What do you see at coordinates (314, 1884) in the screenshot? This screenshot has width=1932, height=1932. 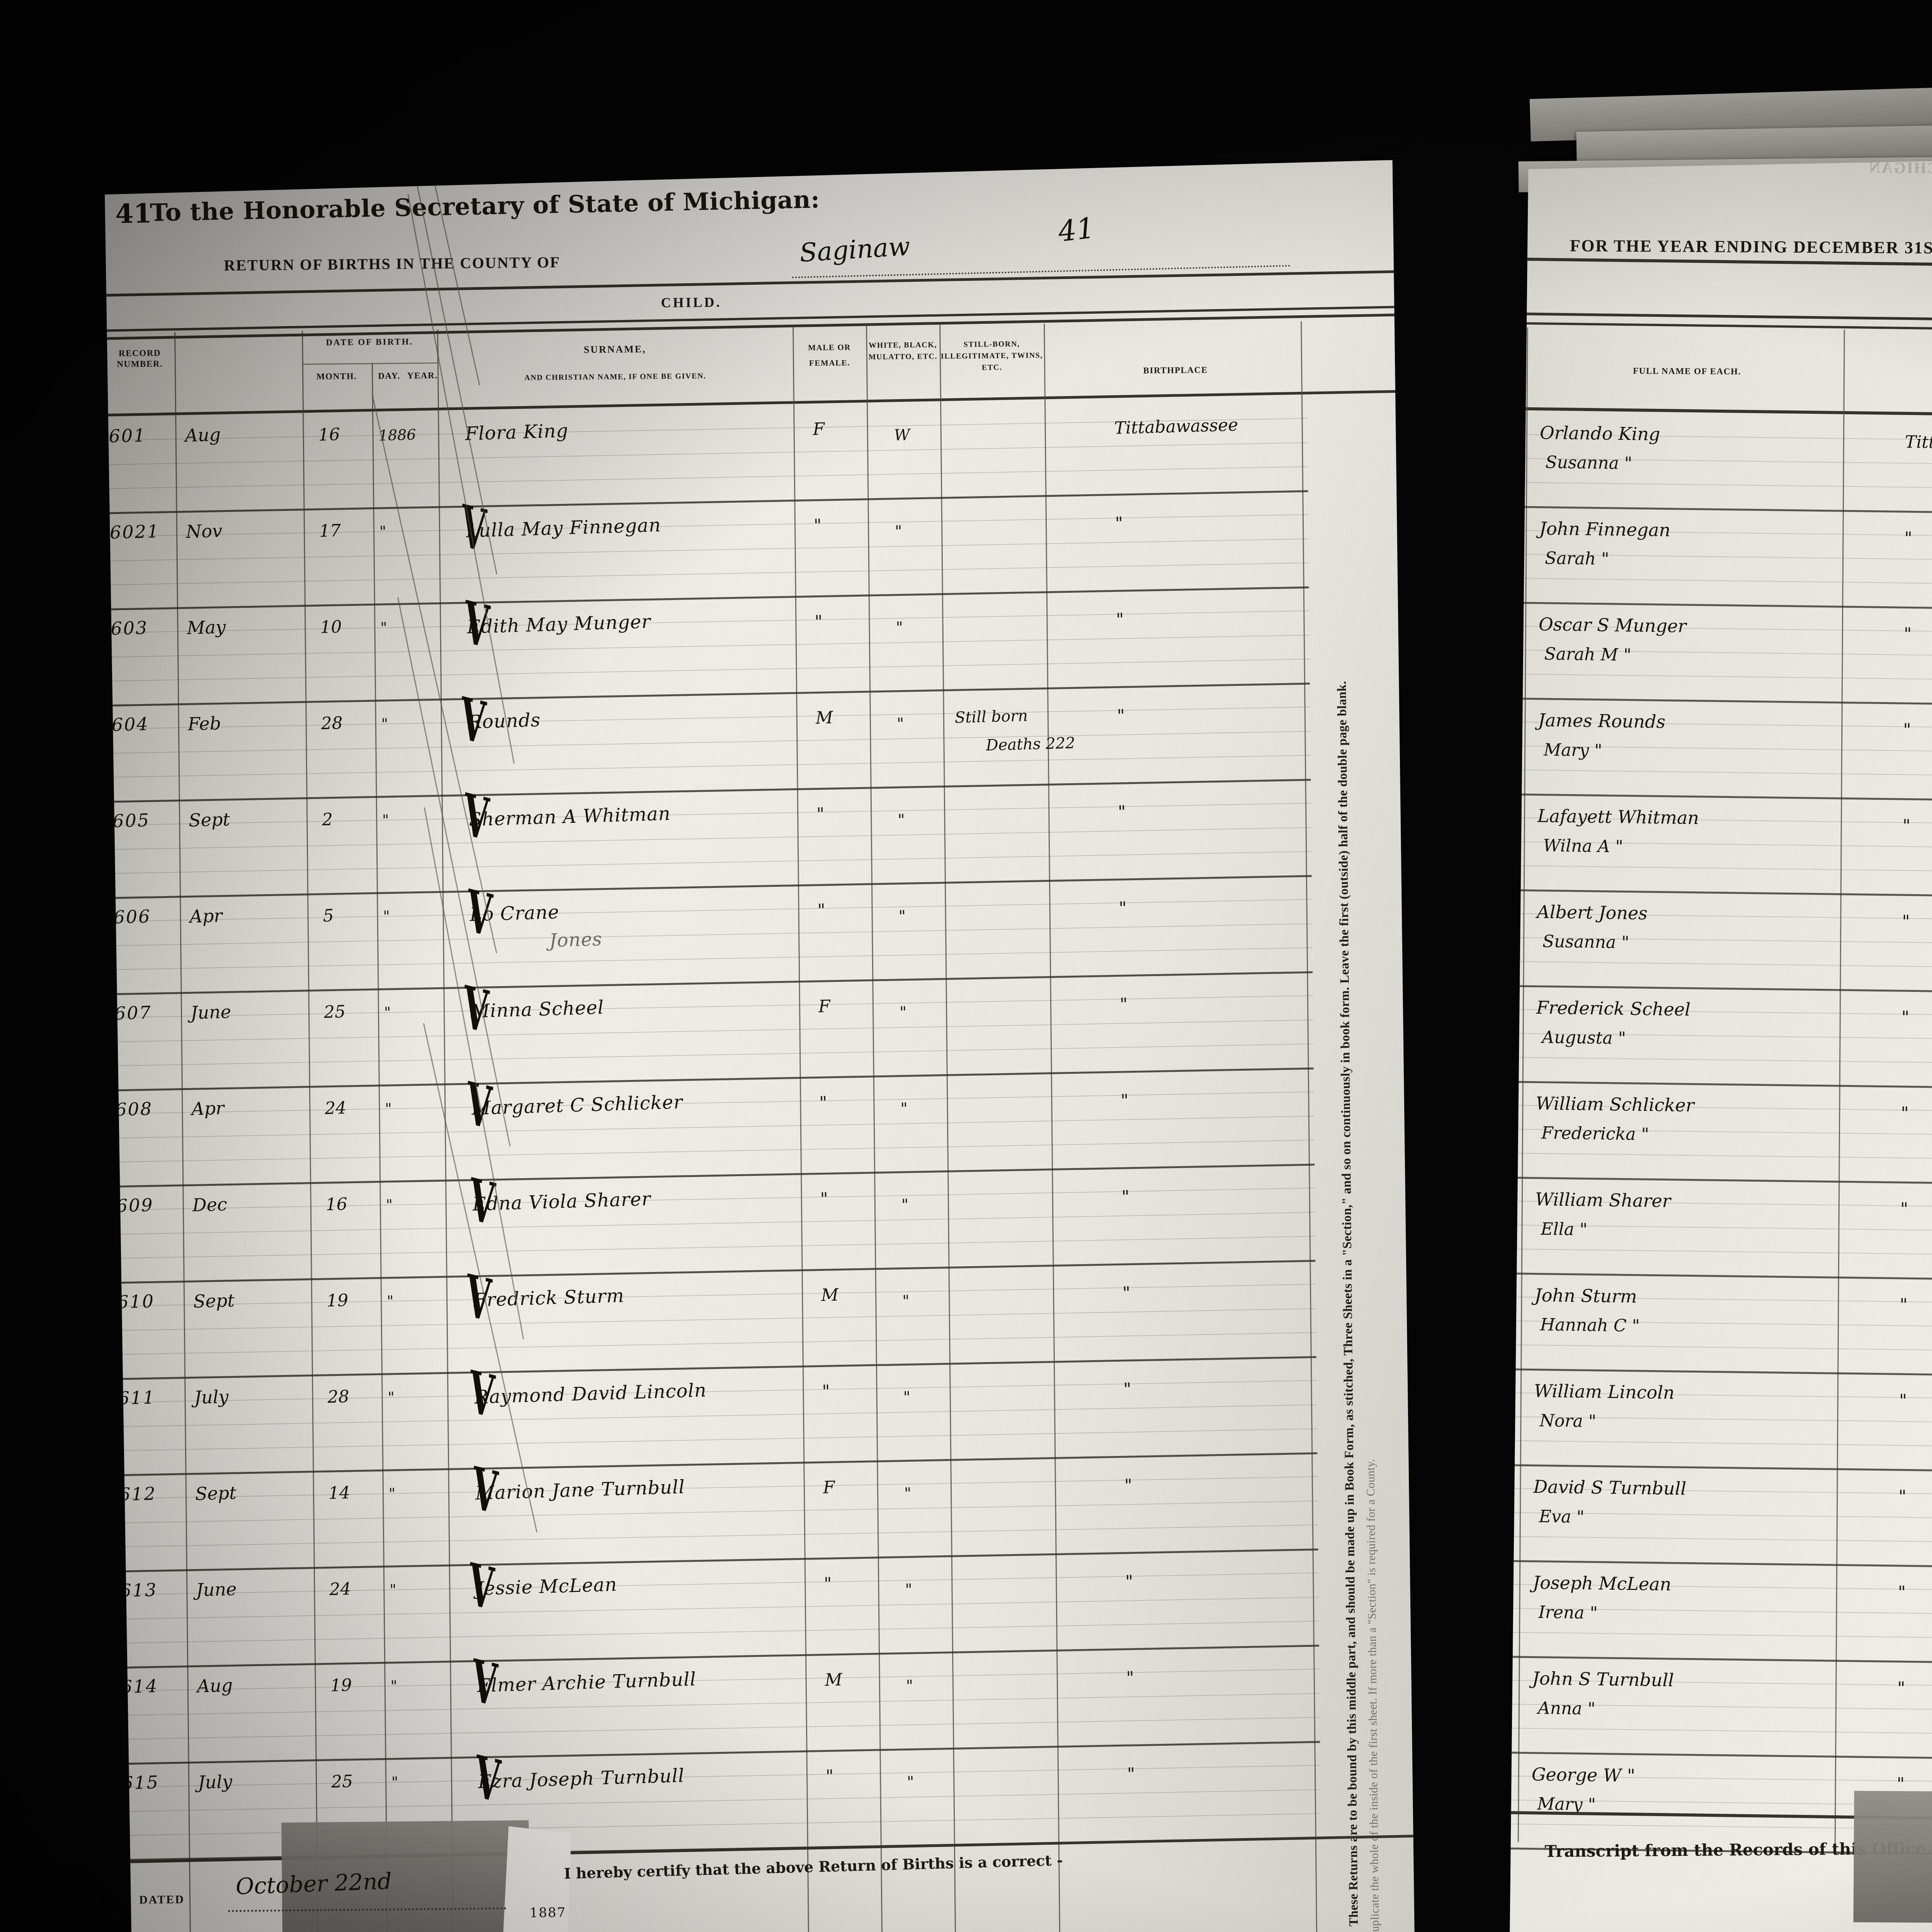 I see `dated-value: October 22nd` at bounding box center [314, 1884].